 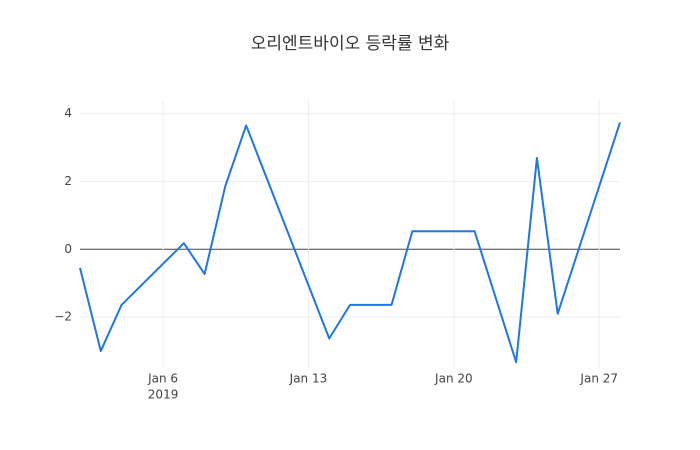 What do you see at coordinates (598, 379) in the screenshot?
I see `x-tick-label: Jan 27` at bounding box center [598, 379].